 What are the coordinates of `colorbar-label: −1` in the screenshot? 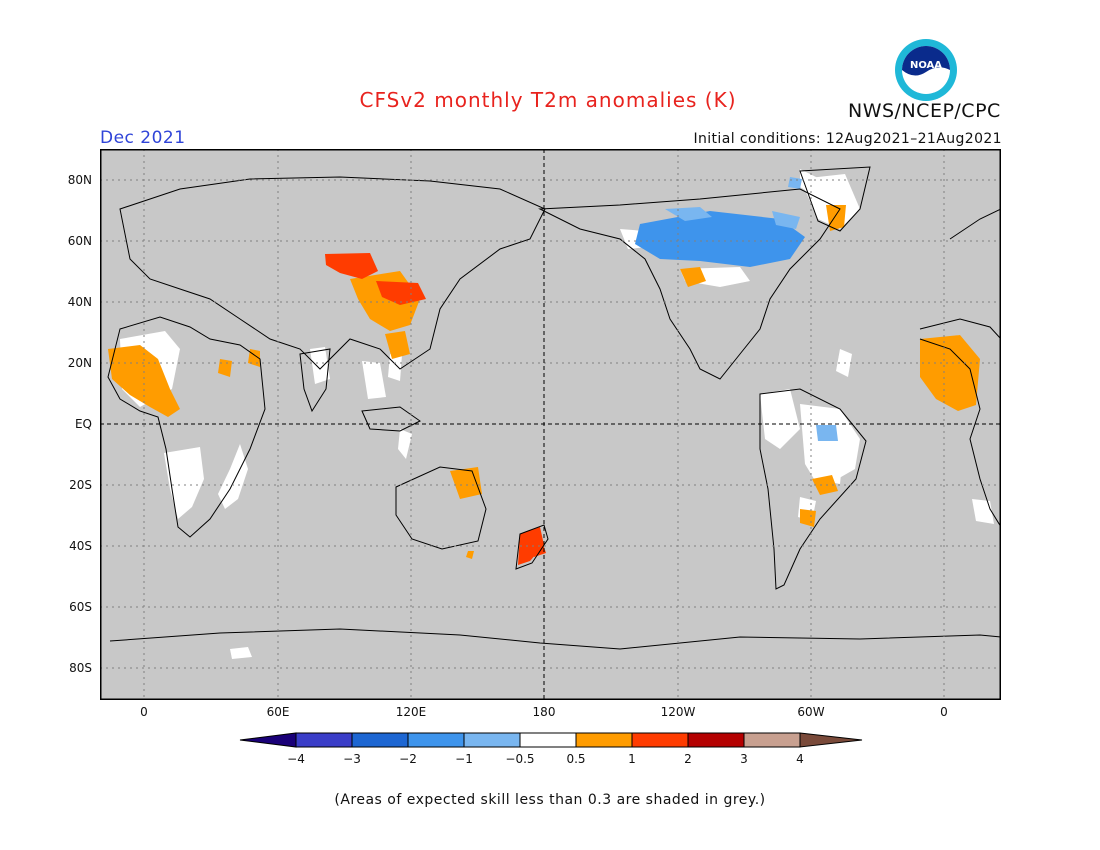 It's located at (464, 759).